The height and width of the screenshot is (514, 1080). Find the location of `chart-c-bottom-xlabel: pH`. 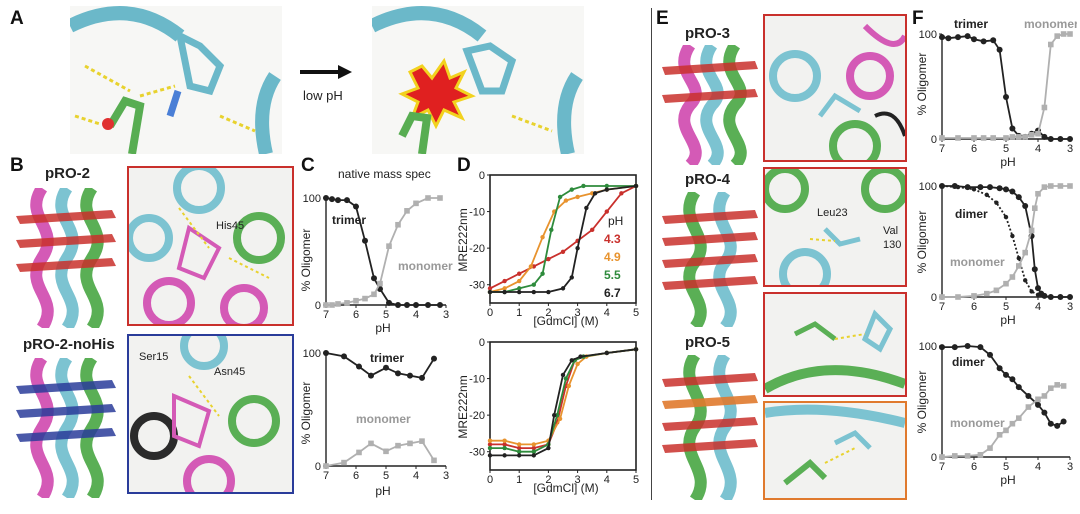

chart-c-bottom-xlabel: pH is located at coordinates (382, 491).